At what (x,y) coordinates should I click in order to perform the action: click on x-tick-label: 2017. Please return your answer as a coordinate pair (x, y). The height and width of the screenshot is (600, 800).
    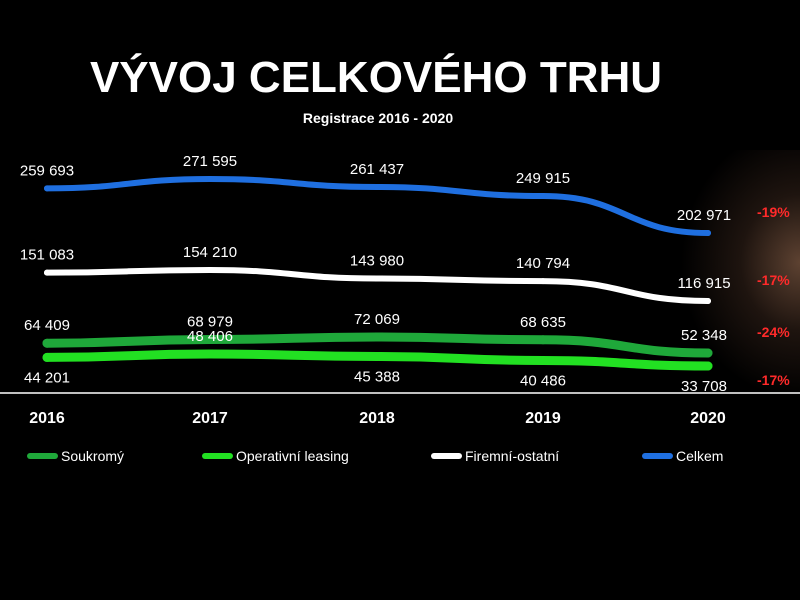
    Looking at the image, I should click on (210, 418).